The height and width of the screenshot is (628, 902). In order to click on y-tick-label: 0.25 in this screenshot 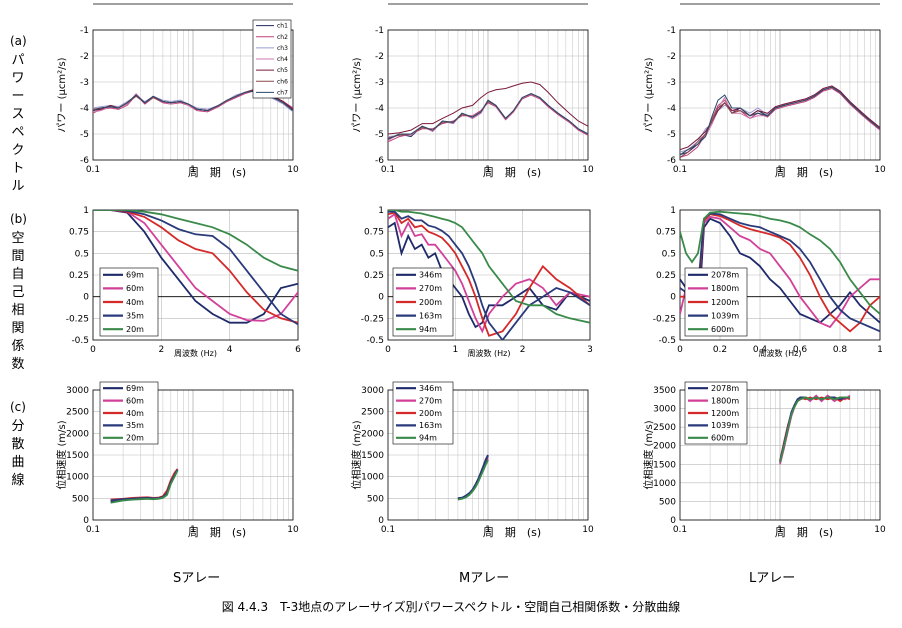, I will do `click(374, 276)`.